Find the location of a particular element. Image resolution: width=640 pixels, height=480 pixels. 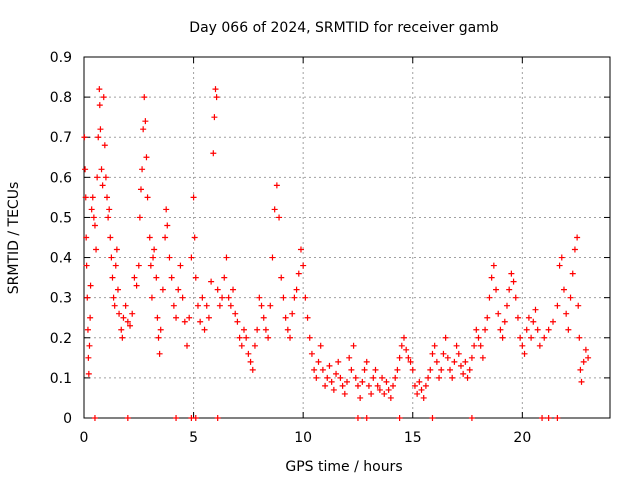

y-tick-label: 0.7 is located at coordinates (61, 138).